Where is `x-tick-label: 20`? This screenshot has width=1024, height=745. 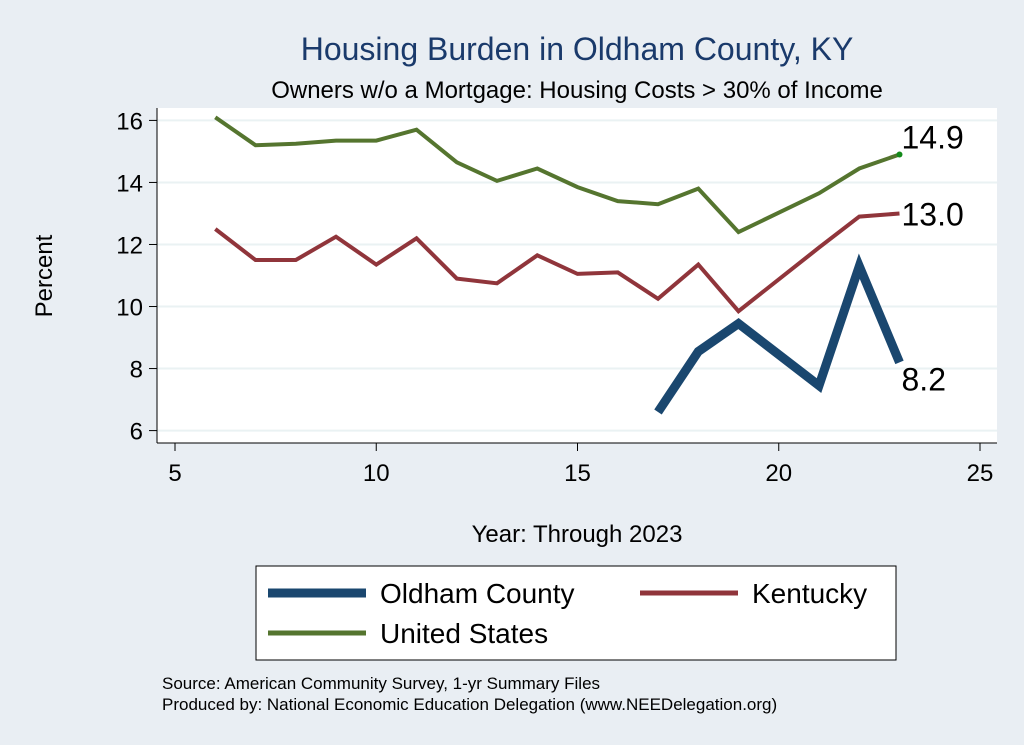 x-tick-label: 20 is located at coordinates (778, 473).